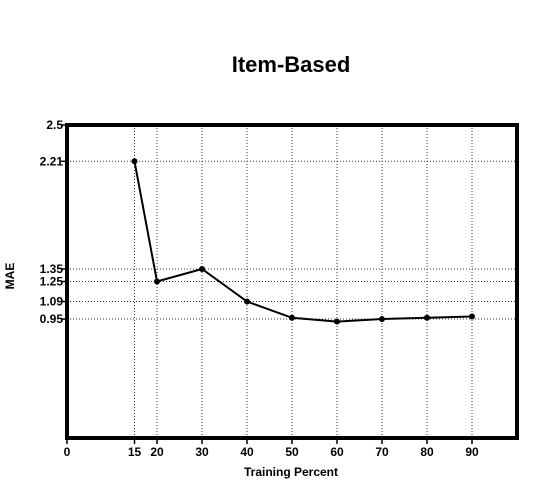  Describe the element at coordinates (52, 302) in the screenshot. I see `y-tick-label: 1.09` at that location.